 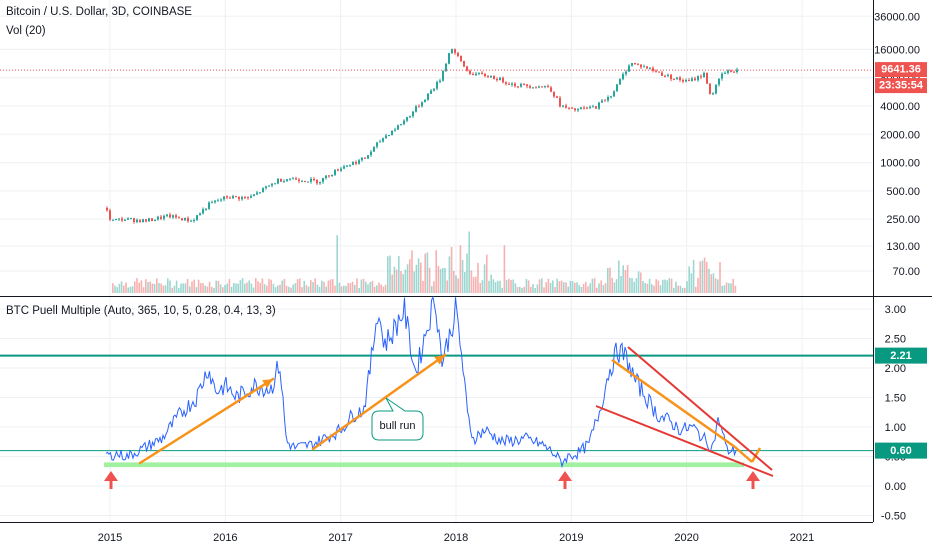 What do you see at coordinates (802, 538) in the screenshot?
I see `time-axis-label: 2021` at bounding box center [802, 538].